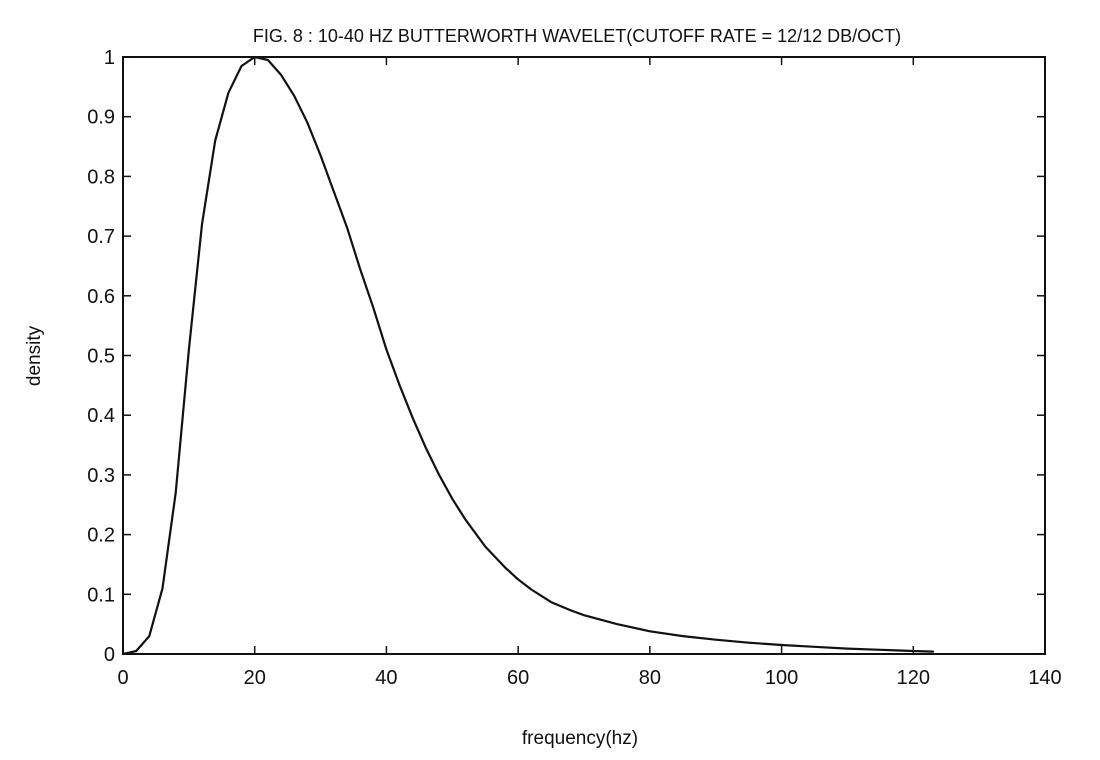 Image resolution: width=1100 pixels, height=760 pixels. What do you see at coordinates (255, 678) in the screenshot?
I see `x-tick-label: 20` at bounding box center [255, 678].